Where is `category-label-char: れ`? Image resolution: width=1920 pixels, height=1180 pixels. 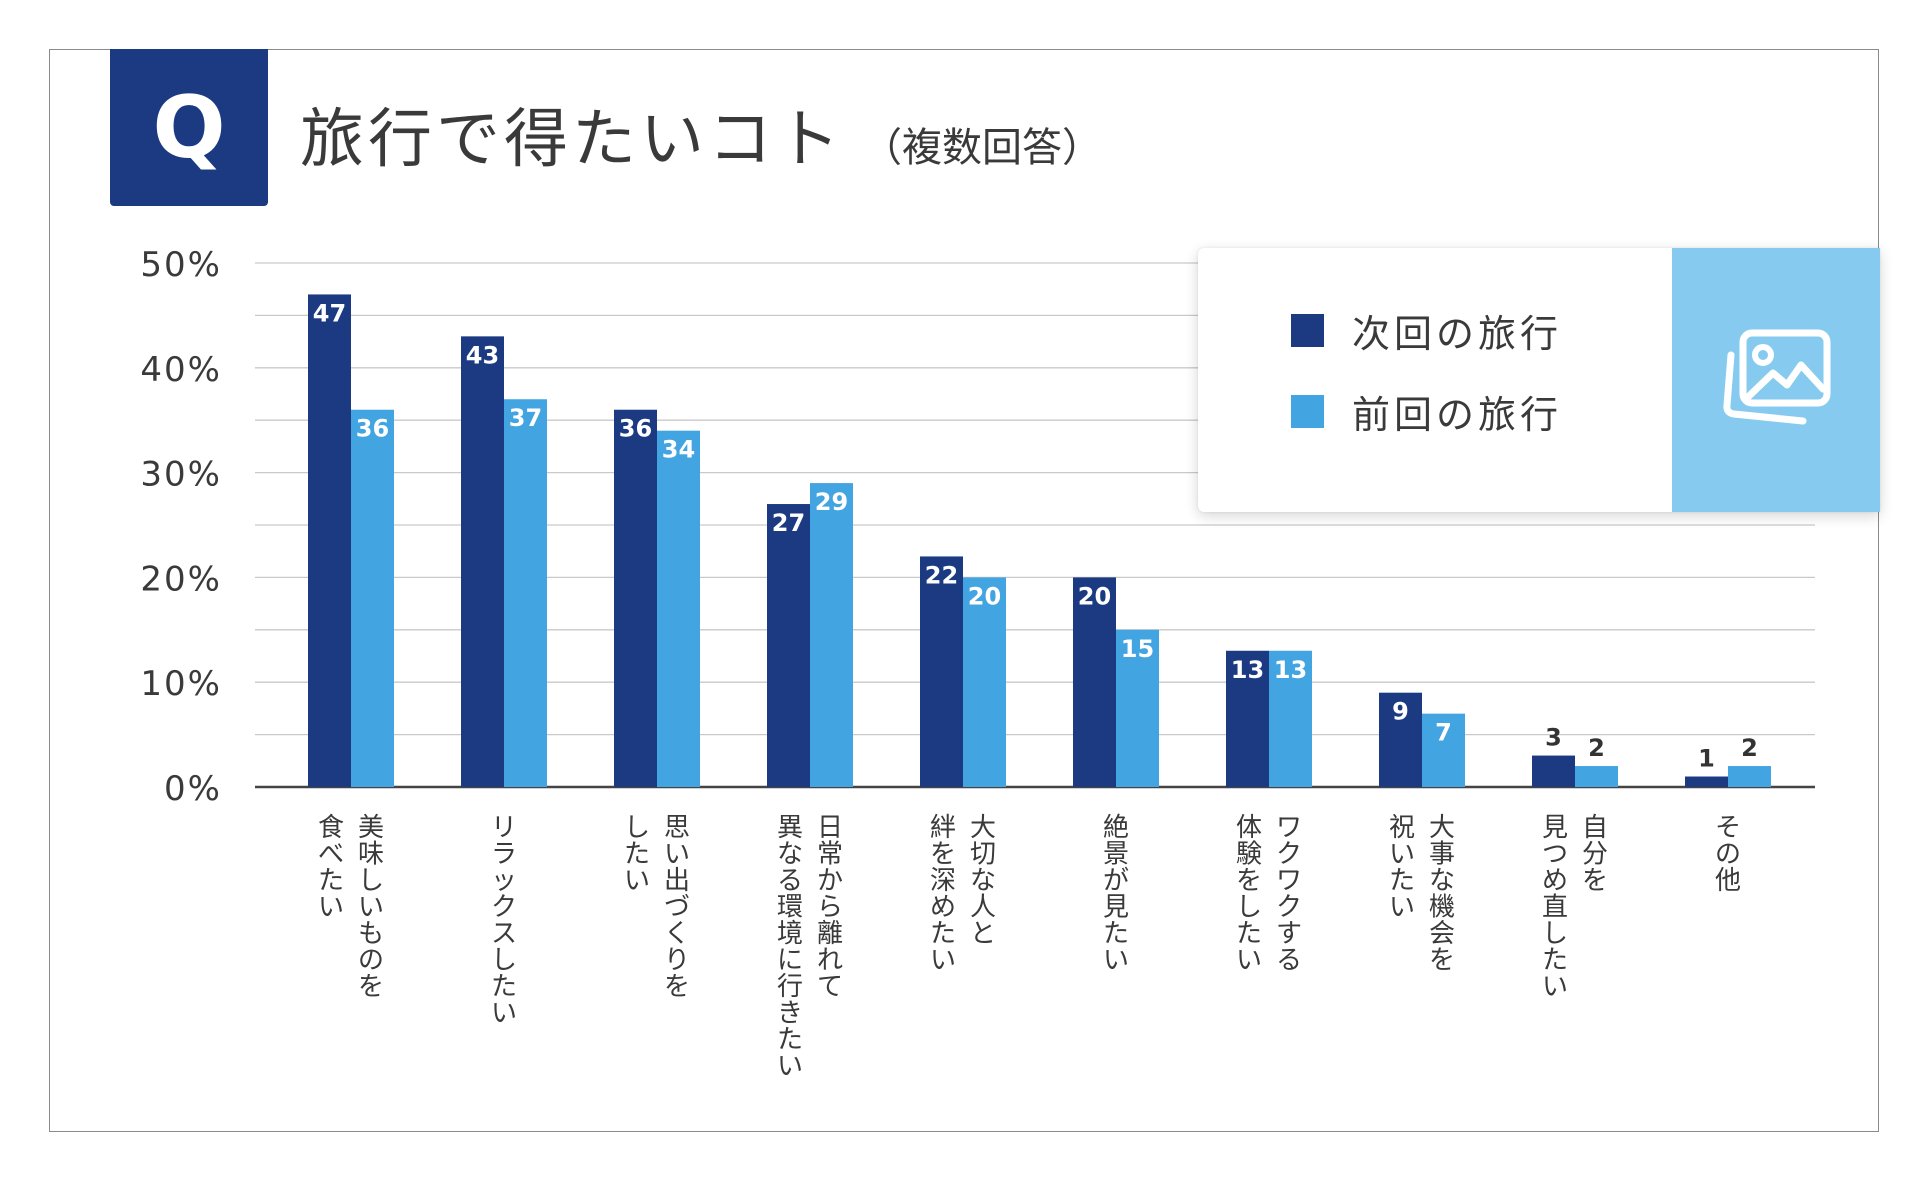 category-label-char: れ is located at coordinates (830, 961).